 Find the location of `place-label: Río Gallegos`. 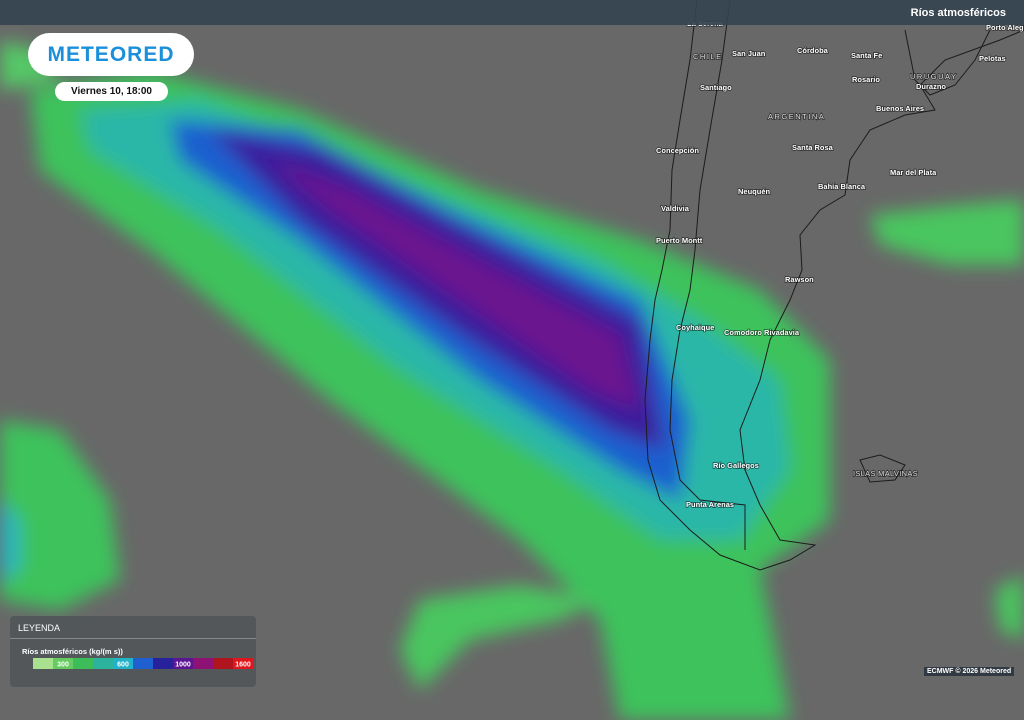

place-label: Río Gallegos is located at coordinates (736, 465).